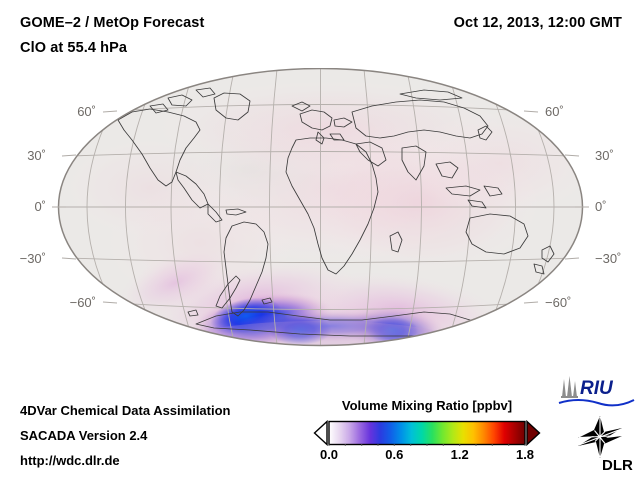 This screenshot has height=480, width=640. Describe the element at coordinates (84, 435) in the screenshot. I see `footer-version-label: SACADA Version 2.4` at that location.